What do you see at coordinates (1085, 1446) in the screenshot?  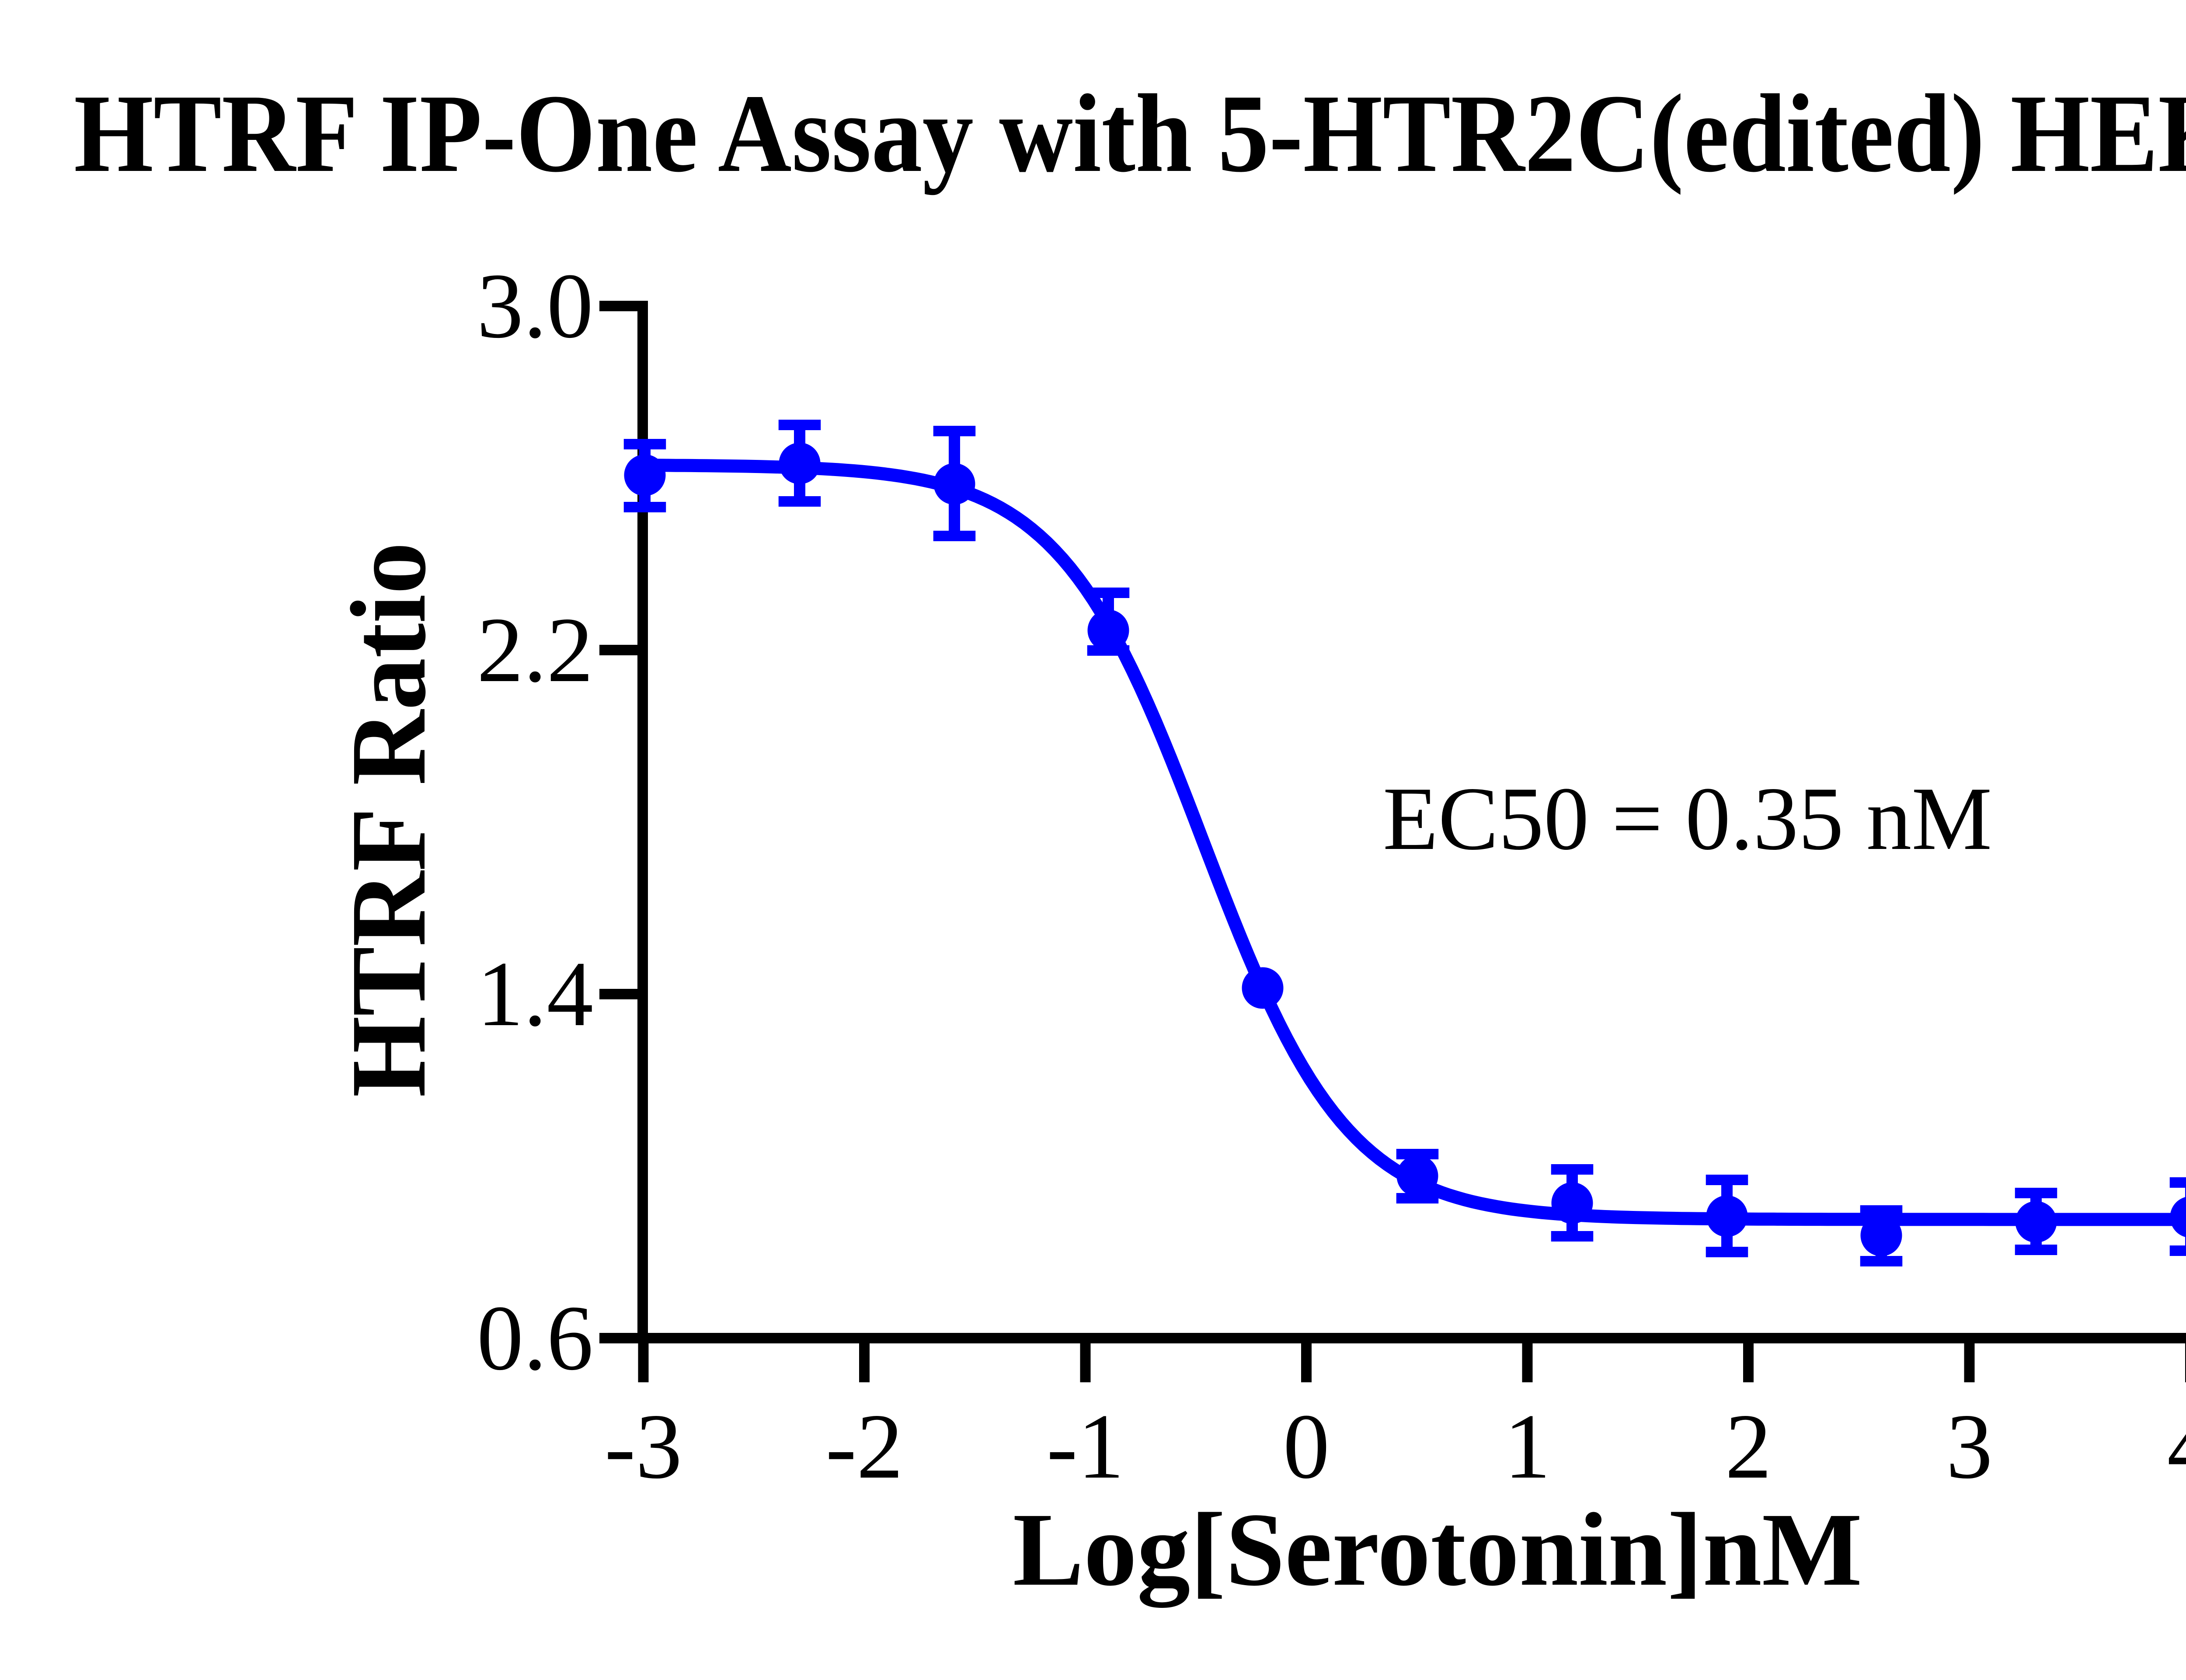 I see `svg-text: -1` at bounding box center [1085, 1446].